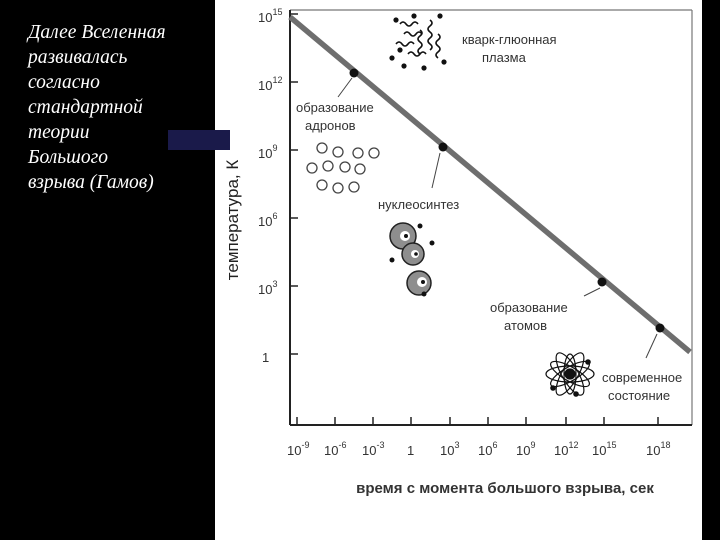 Image resolution: width=720 pixels, height=540 pixels. I want to click on y-tick-label: 10¹⁵, so click(270, 16).